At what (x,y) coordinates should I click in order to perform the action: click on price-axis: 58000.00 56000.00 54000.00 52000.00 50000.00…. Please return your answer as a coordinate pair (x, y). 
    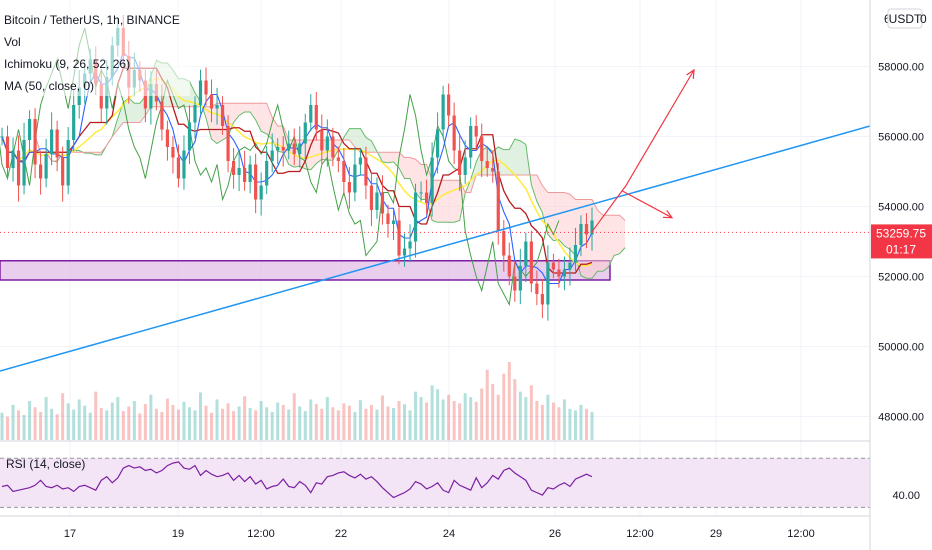
    Looking at the image, I should click on (901, 243).